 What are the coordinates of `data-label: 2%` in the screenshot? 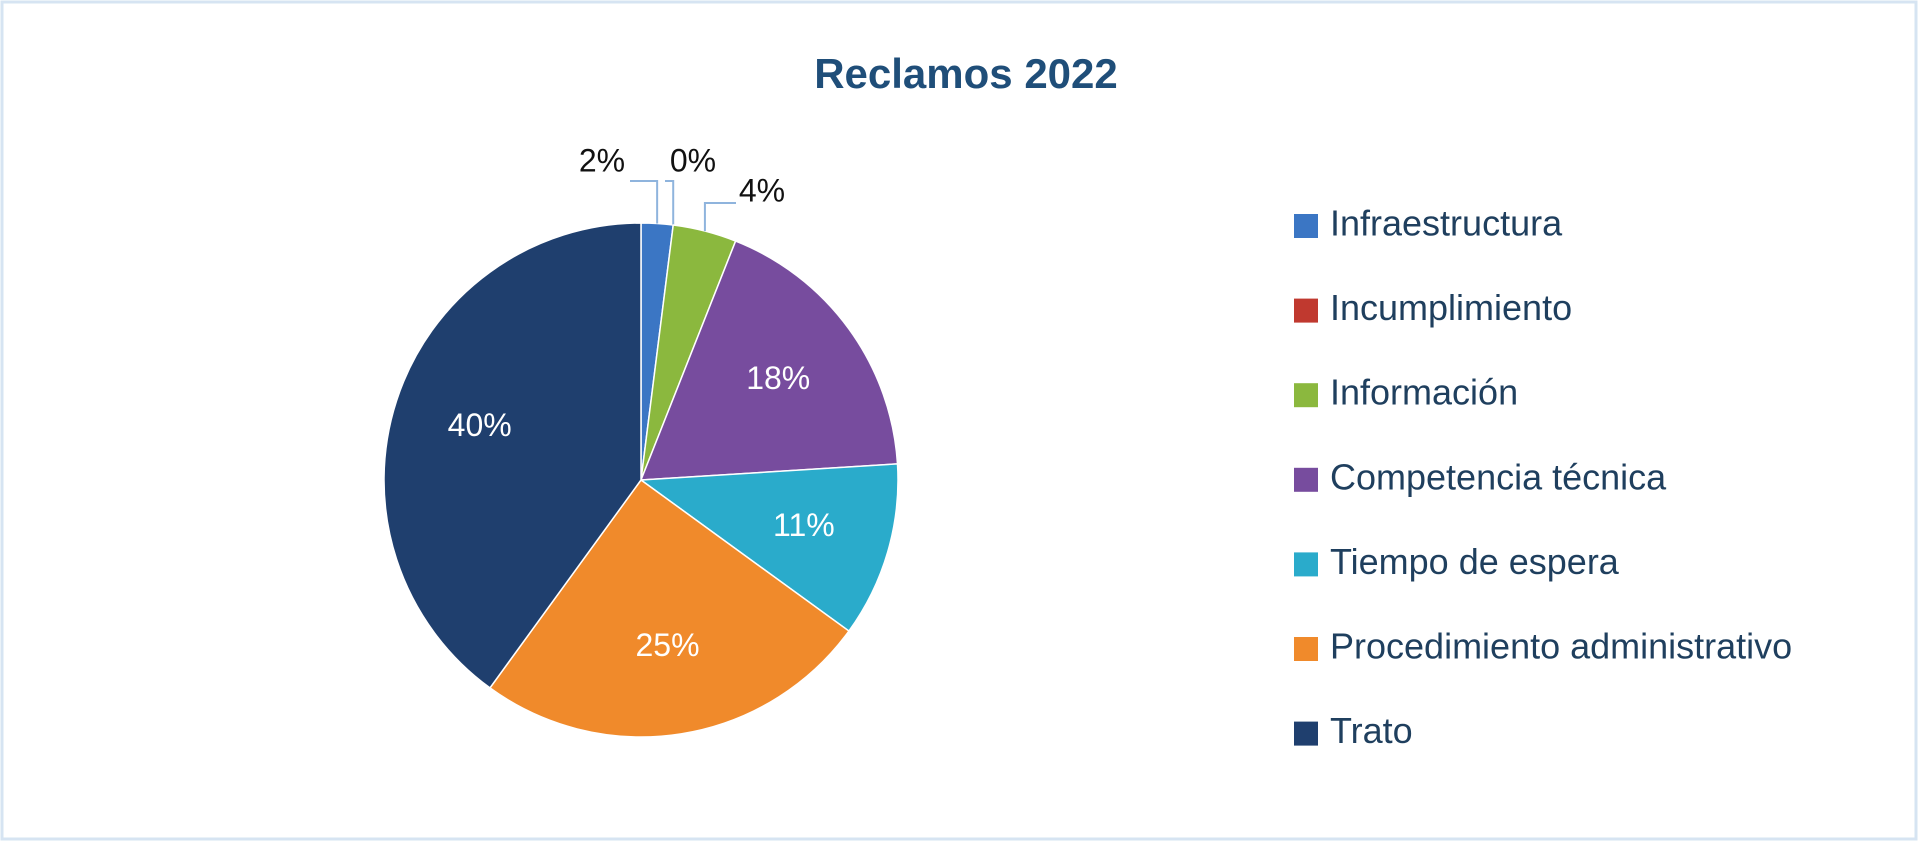 It's located at (602, 160).